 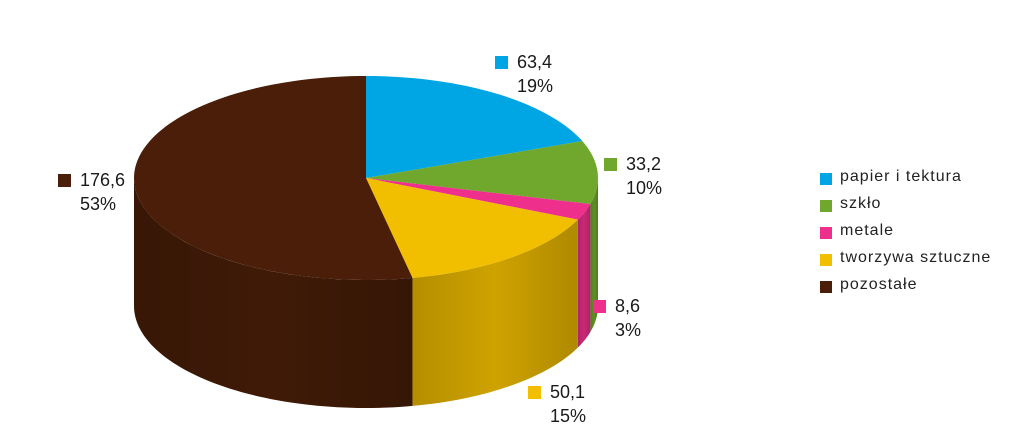 I want to click on percent-pozostale: 53%, so click(x=98, y=204).